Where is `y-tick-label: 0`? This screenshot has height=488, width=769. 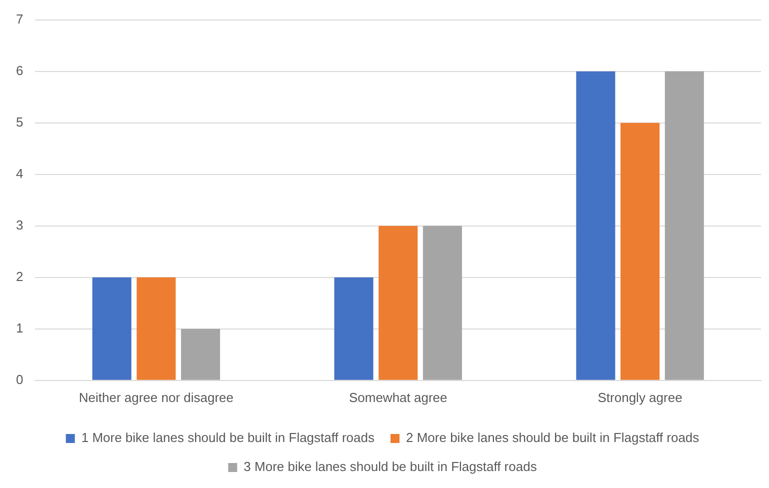
y-tick-label: 0 is located at coordinates (20, 379).